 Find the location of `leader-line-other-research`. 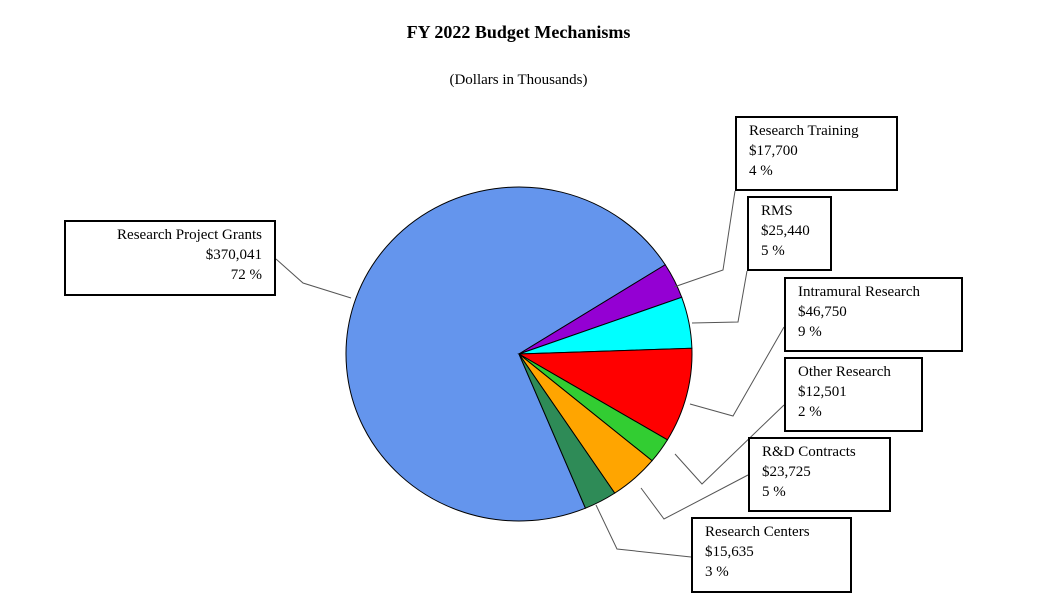

leader-line-other-research is located at coordinates (729, 444).